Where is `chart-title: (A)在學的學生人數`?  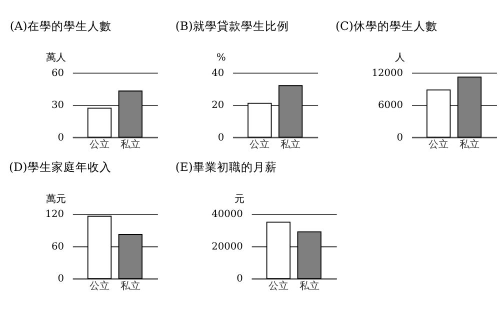 chart-title: (A)在學的學生人數 is located at coordinates (61, 25).